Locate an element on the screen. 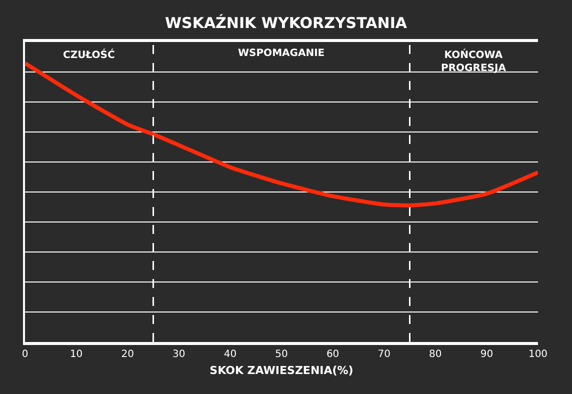  x-tick-label: 60 is located at coordinates (333, 354).